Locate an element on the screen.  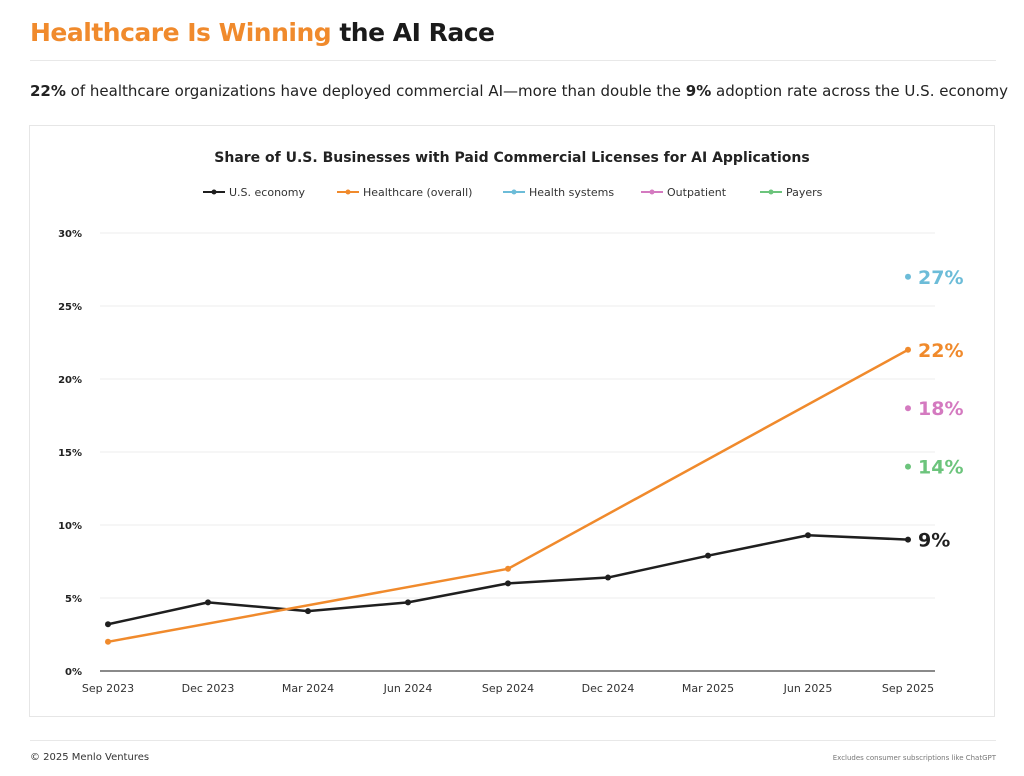
y-tick-label: 5% is located at coordinates (73, 599).